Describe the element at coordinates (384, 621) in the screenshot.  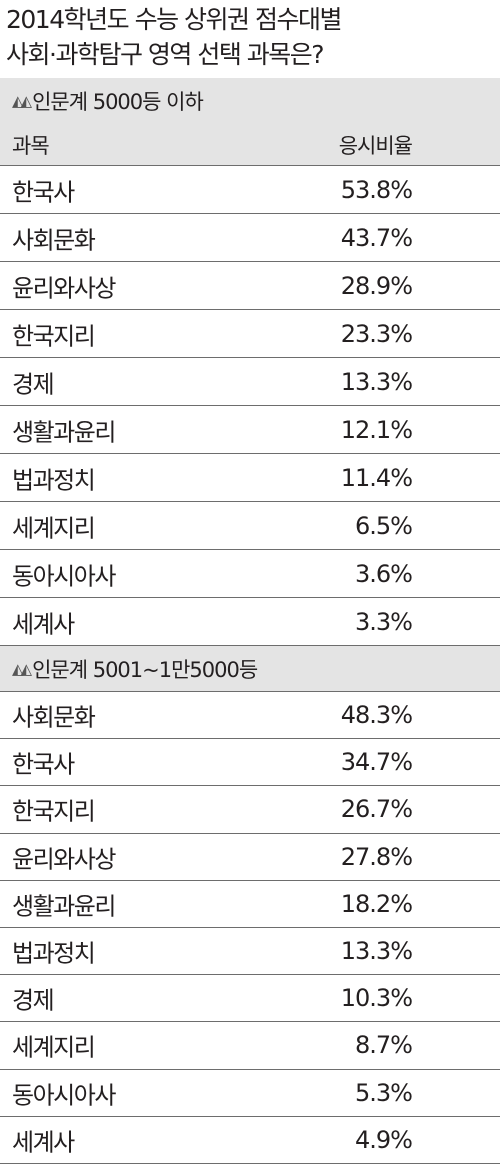
I see `ratio-cell: 3.3%` at that location.